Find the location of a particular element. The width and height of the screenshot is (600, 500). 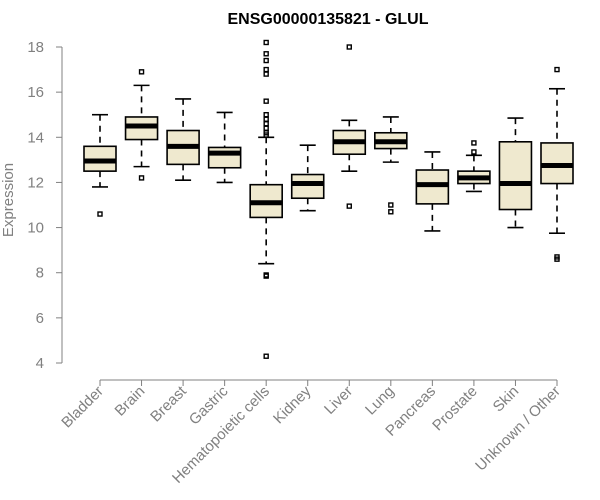

x-tick-label: Bladder is located at coordinates (82, 407).